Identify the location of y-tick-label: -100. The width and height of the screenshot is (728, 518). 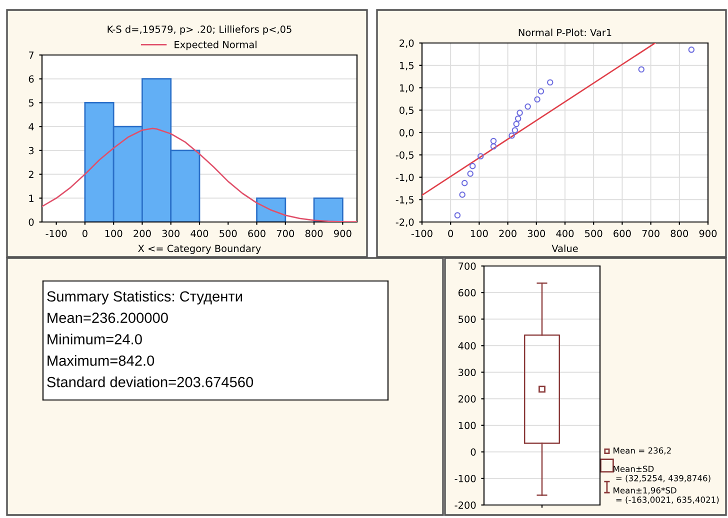
(465, 478).